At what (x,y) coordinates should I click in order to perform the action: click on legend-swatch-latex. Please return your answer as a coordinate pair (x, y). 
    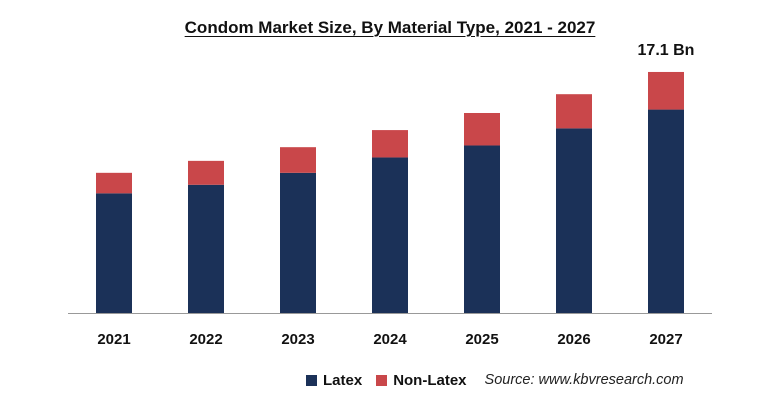
    Looking at the image, I should click on (311, 380).